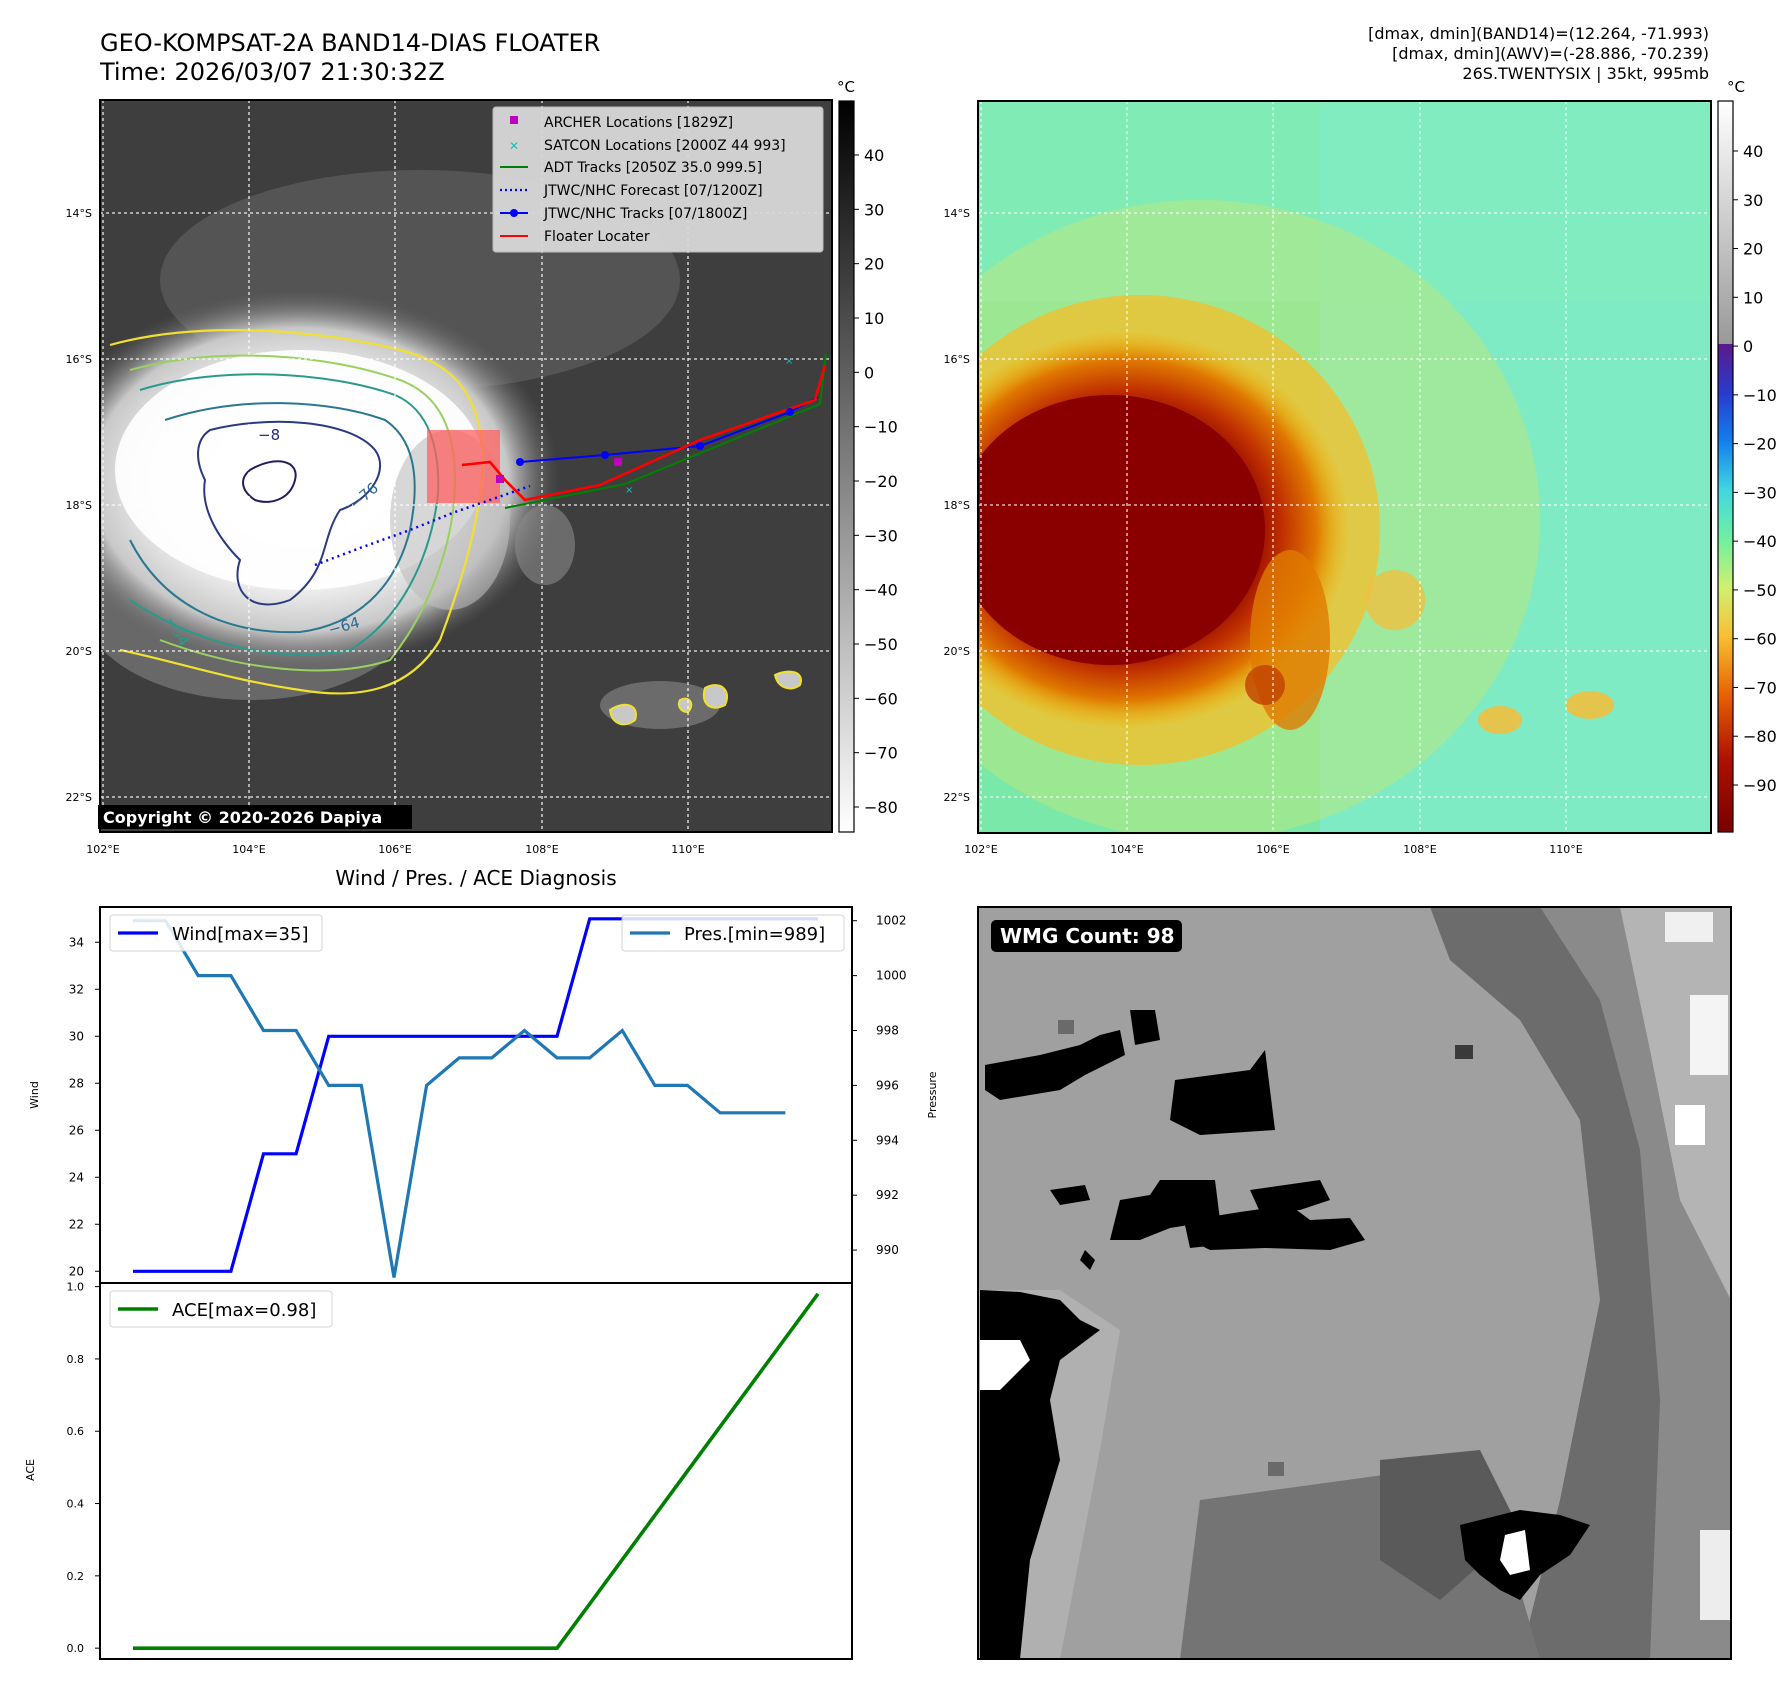 Image resolution: width=1792 pixels, height=1690 pixels. I want to click on awv-cbar-ticks: 40 30 20 10 0 −10 −20 −30 −40 −50 −60 −70 −80 −90, so click(1755, 468).